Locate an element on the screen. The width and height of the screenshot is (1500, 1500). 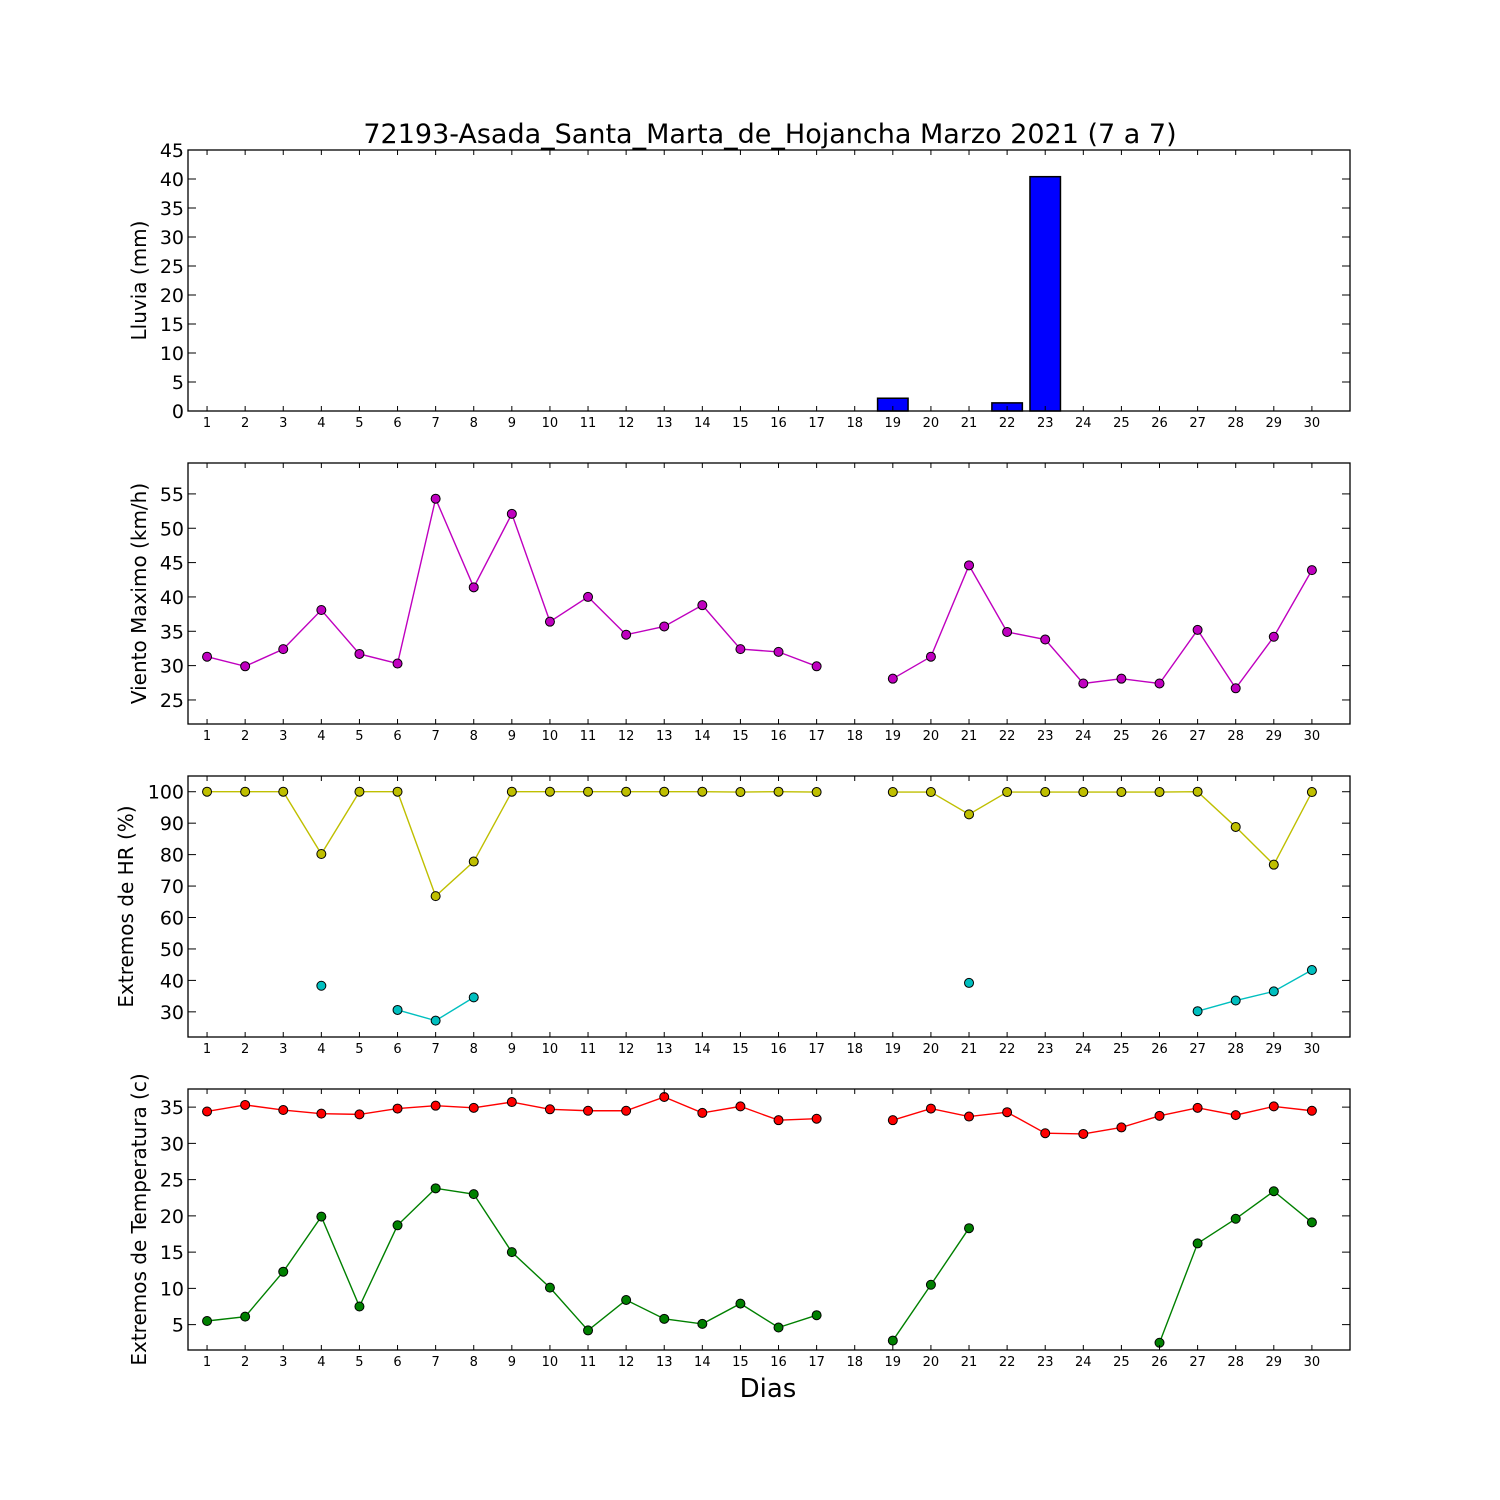
x-tick-label: 21 is located at coordinates (969, 1049).